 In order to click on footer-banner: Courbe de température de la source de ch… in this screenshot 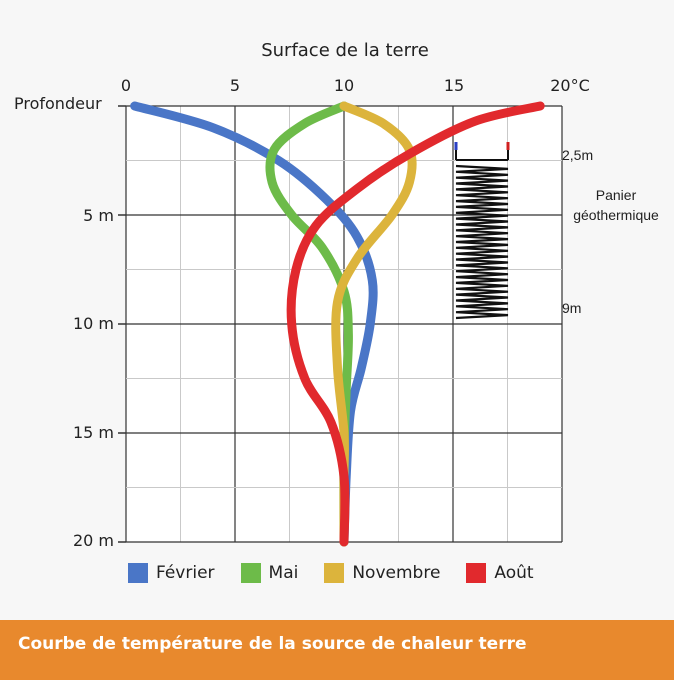, I will do `click(337, 650)`.